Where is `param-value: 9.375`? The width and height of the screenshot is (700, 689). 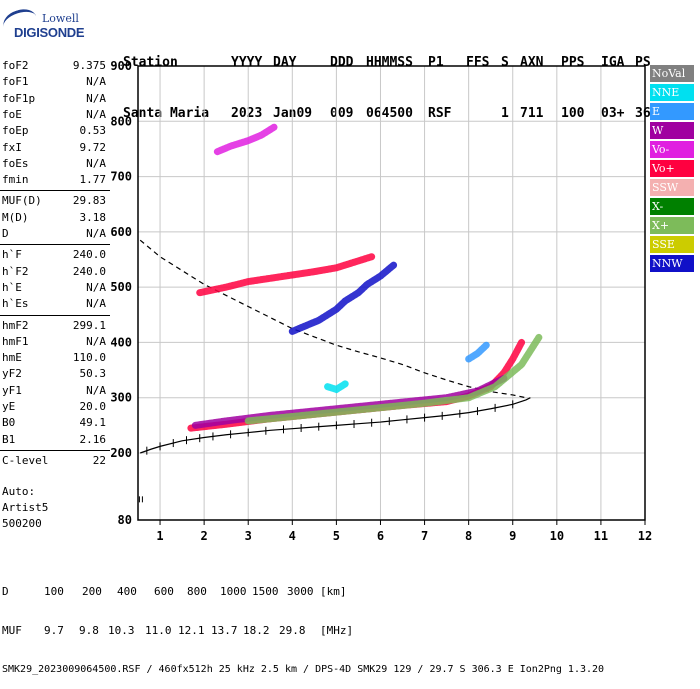 param-value: 9.375 is located at coordinates (89, 65).